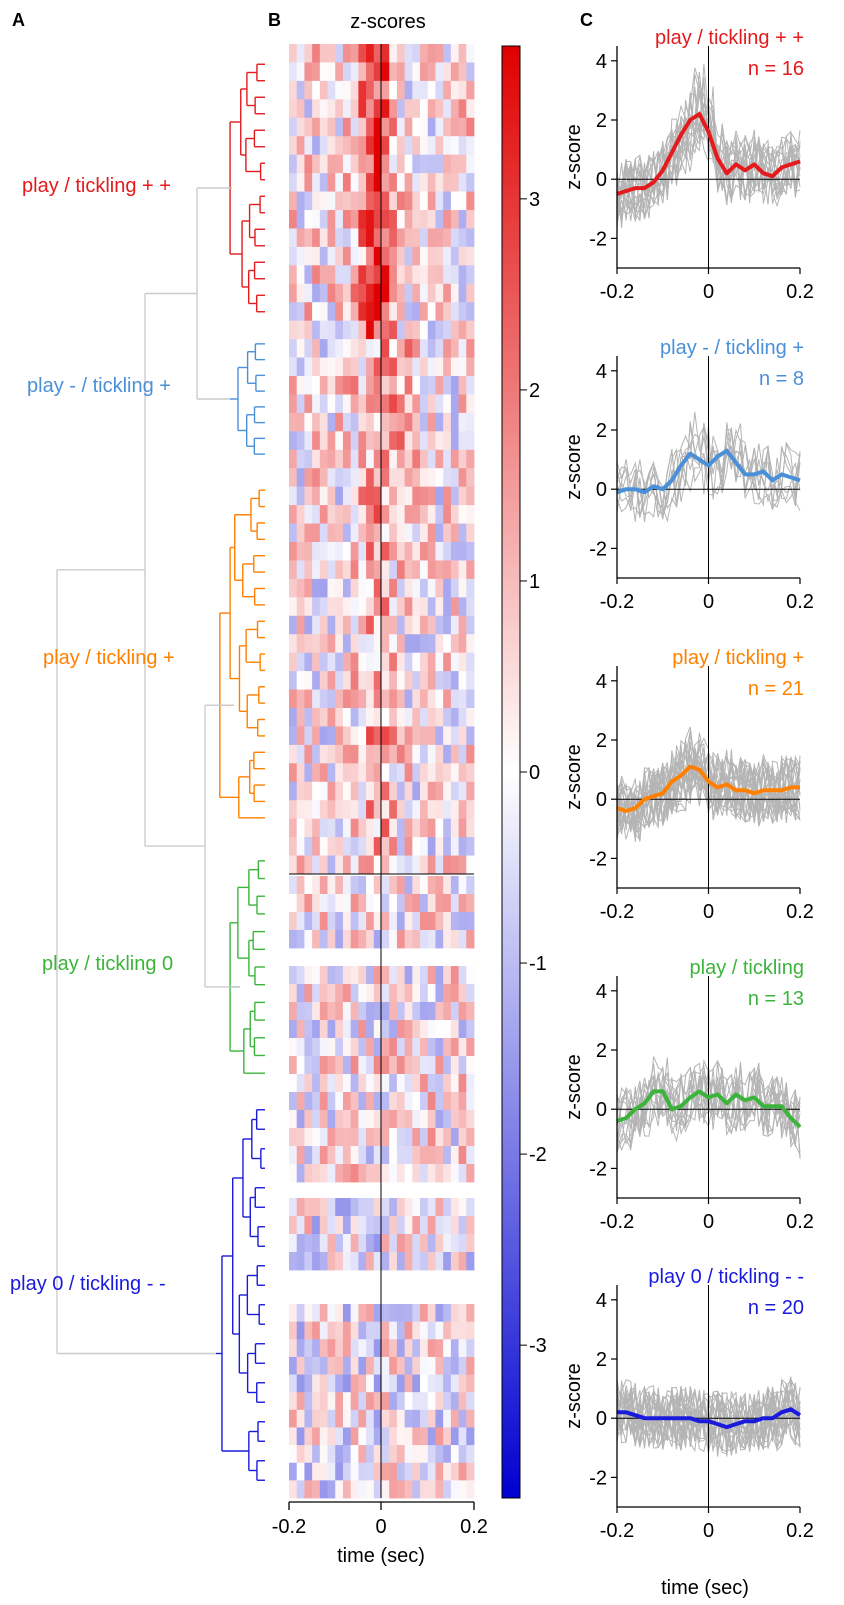 The image size is (844, 1605). Describe the element at coordinates (388, 22) in the screenshot. I see `heatmap-title: z-scores` at that location.